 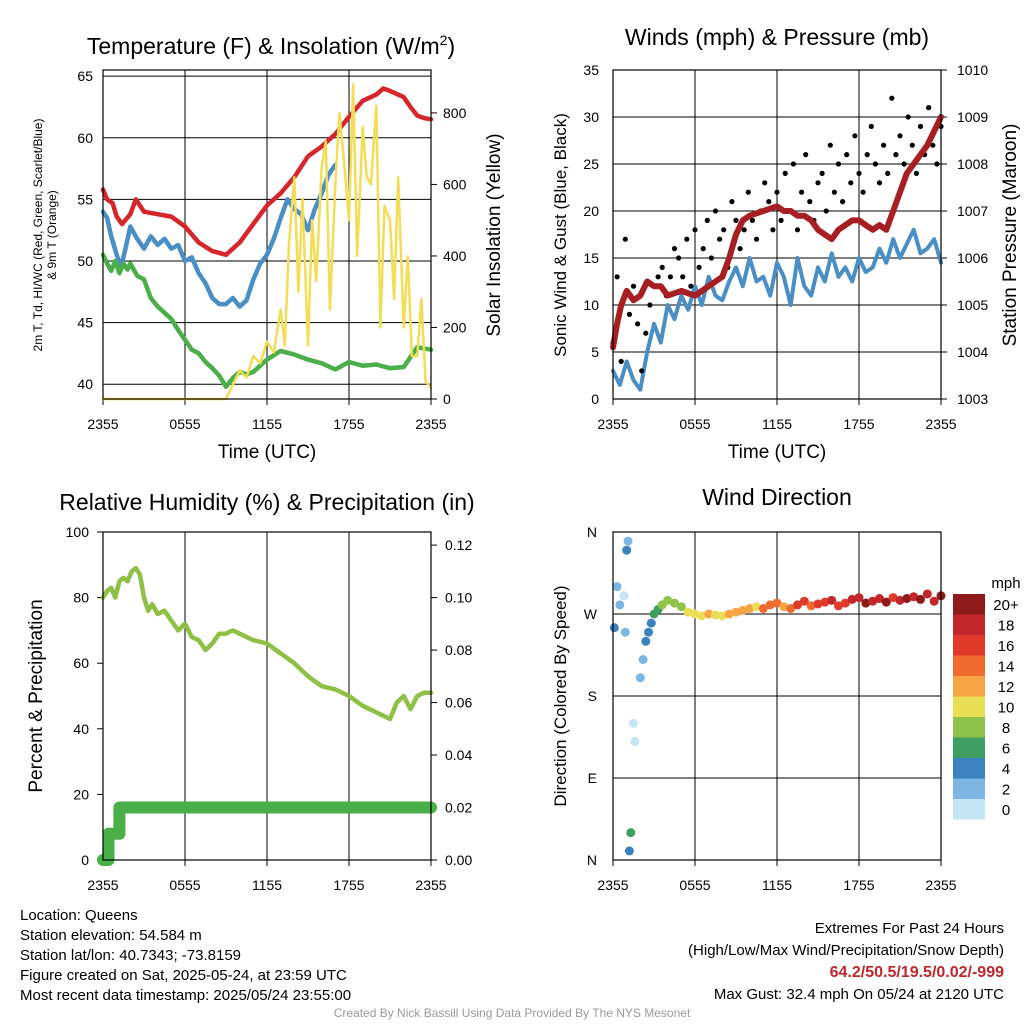 I want to click on pressure-y-tick-label: 1008, so click(x=972, y=164).